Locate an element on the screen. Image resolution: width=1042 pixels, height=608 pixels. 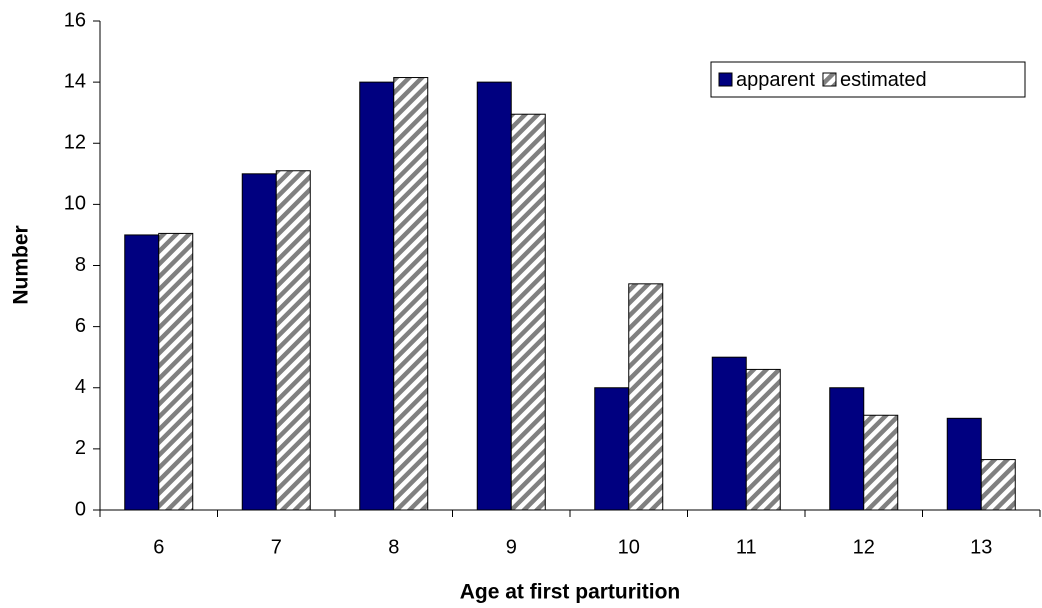
y-tick-label: 16 is located at coordinates (75, 20).